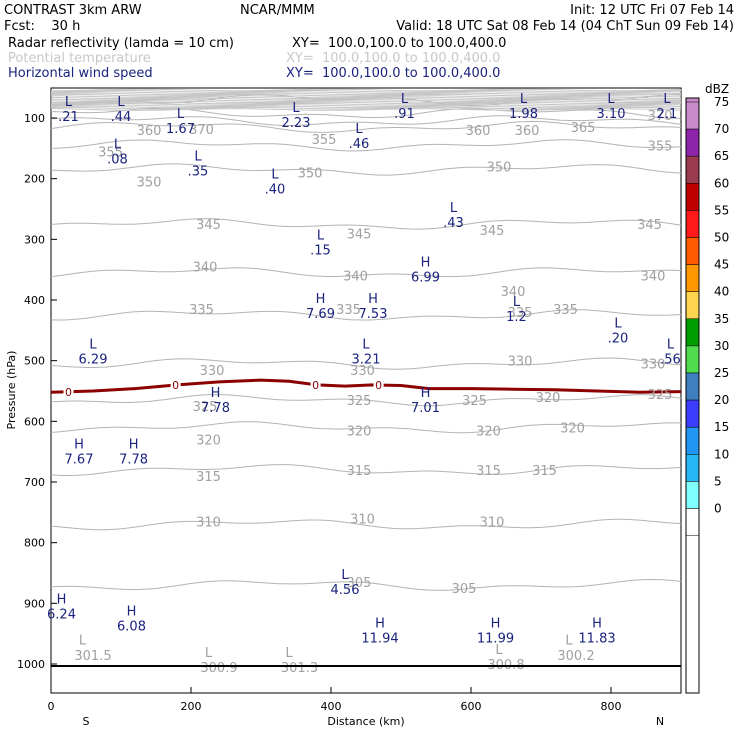 The width and height of the screenshot is (740, 745). Describe the element at coordinates (299, 668) in the screenshot. I see `theta-label: 301.3` at that location.